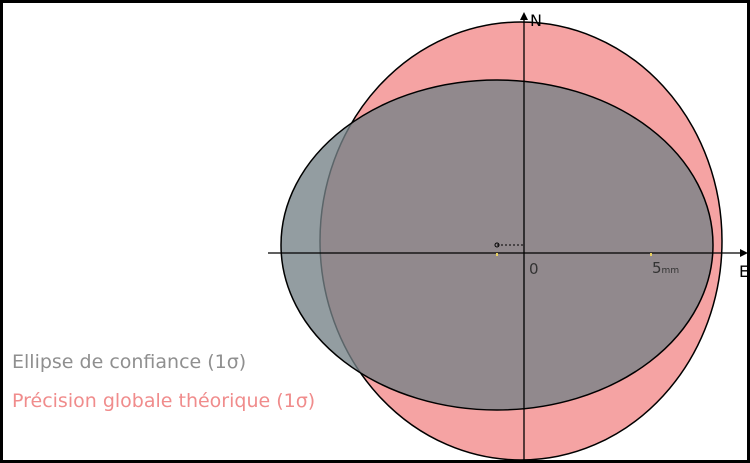  I want to click on scale-label: 5mm, so click(665, 268).